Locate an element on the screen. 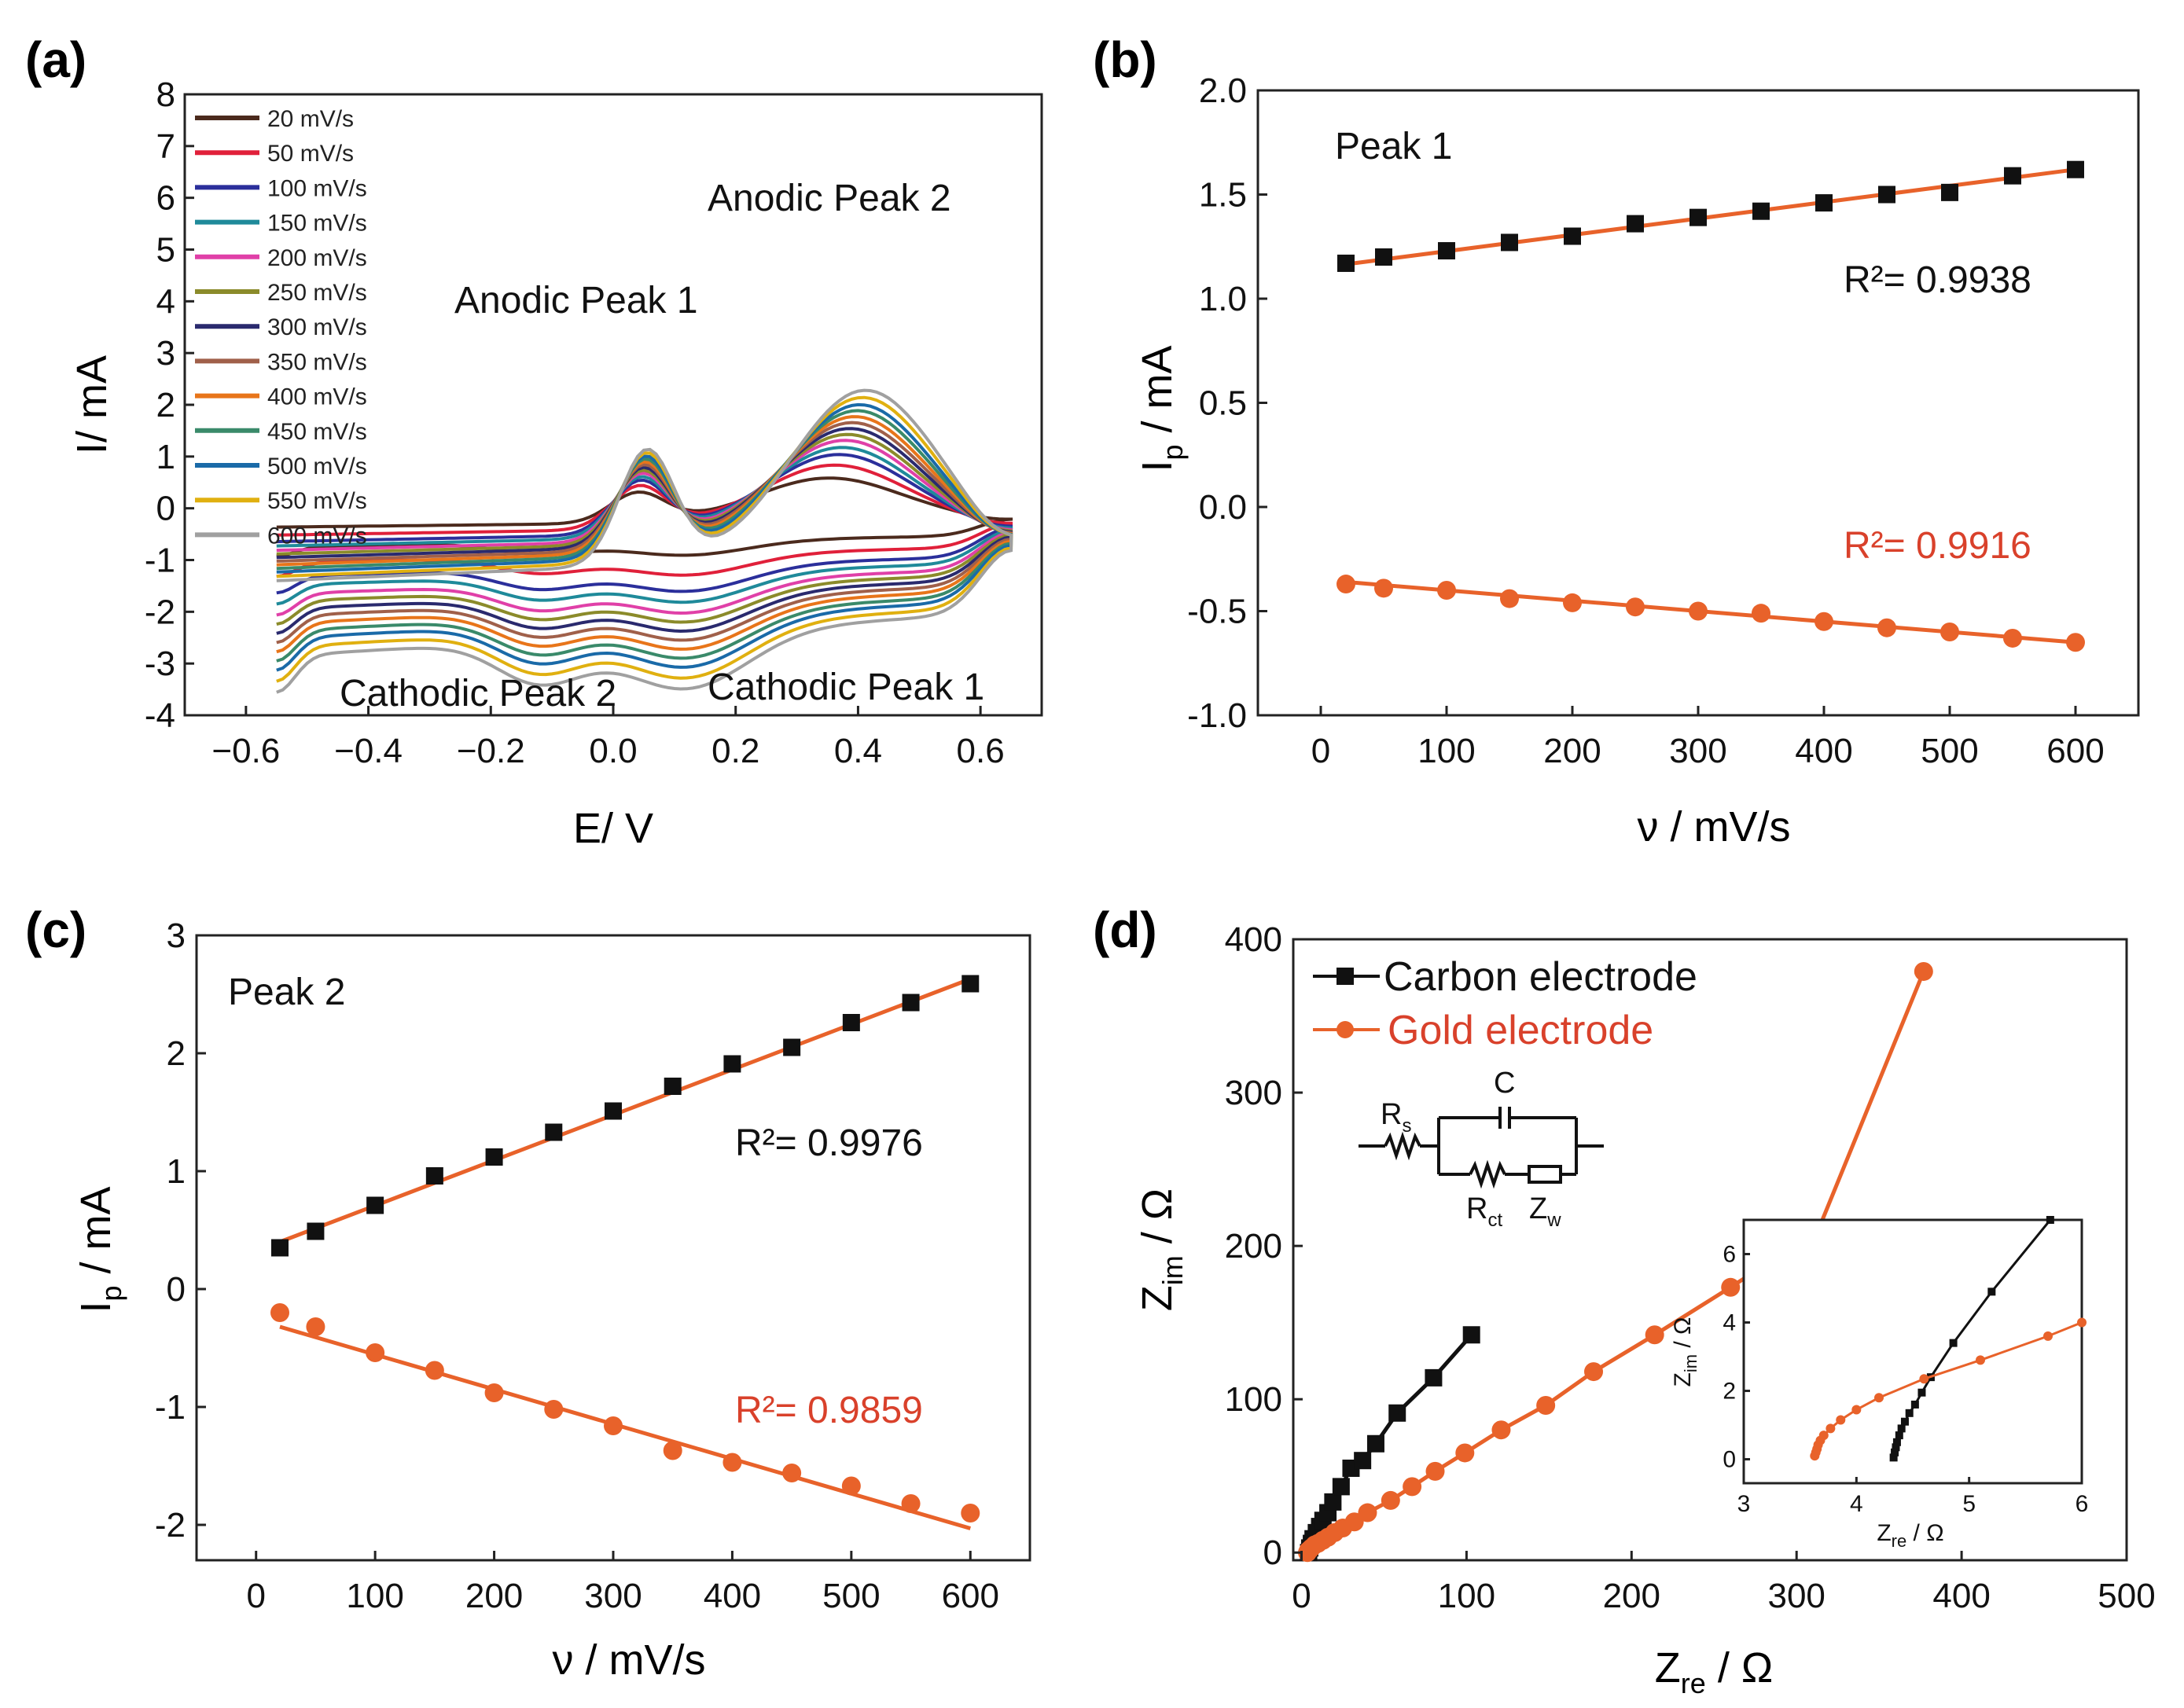 This screenshot has width=2184, height=1708. y-tick-label: 3 is located at coordinates (165, 353).